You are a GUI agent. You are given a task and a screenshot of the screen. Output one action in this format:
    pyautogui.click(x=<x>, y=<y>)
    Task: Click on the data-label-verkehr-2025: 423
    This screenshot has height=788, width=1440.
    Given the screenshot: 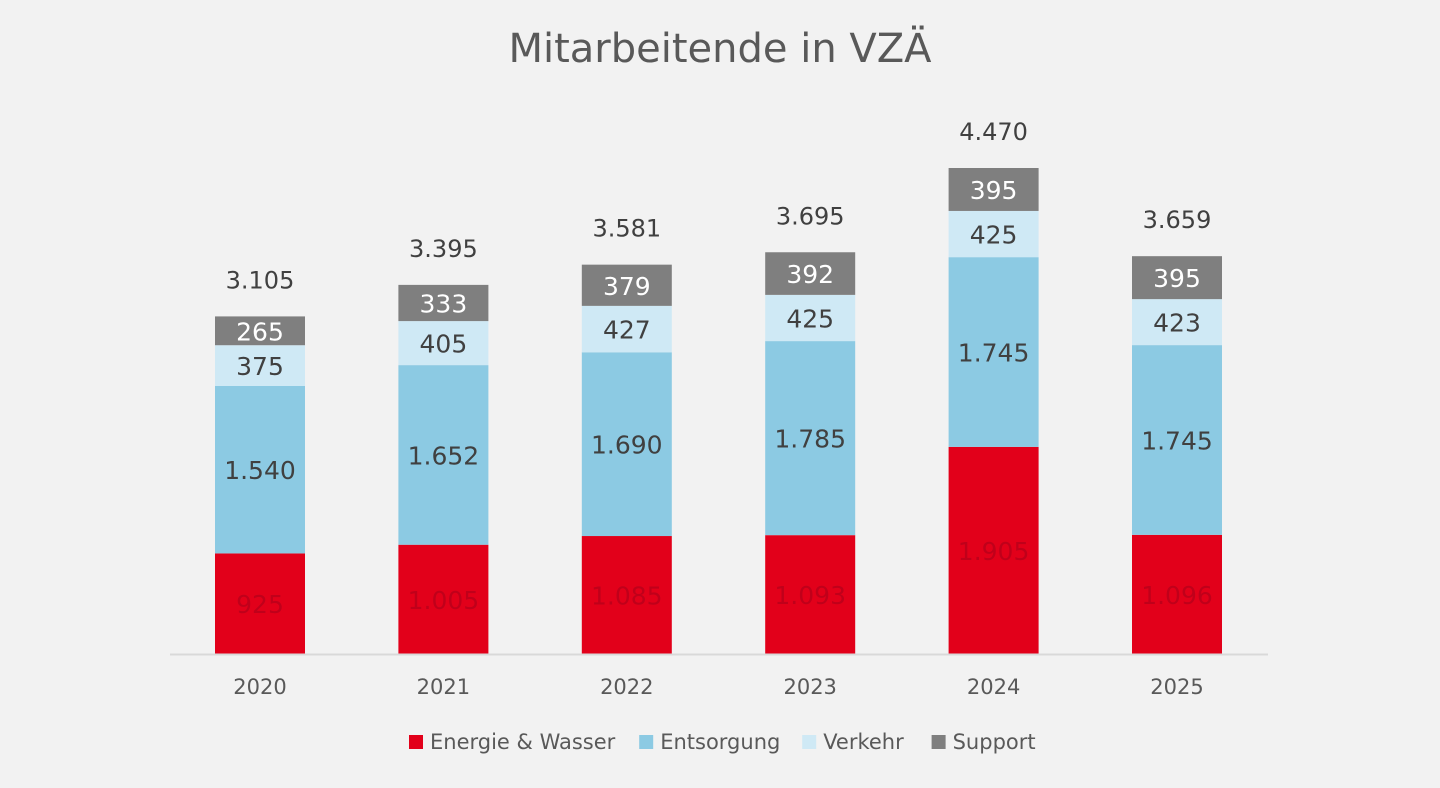 What is the action you would take?
    pyautogui.click(x=1177, y=323)
    